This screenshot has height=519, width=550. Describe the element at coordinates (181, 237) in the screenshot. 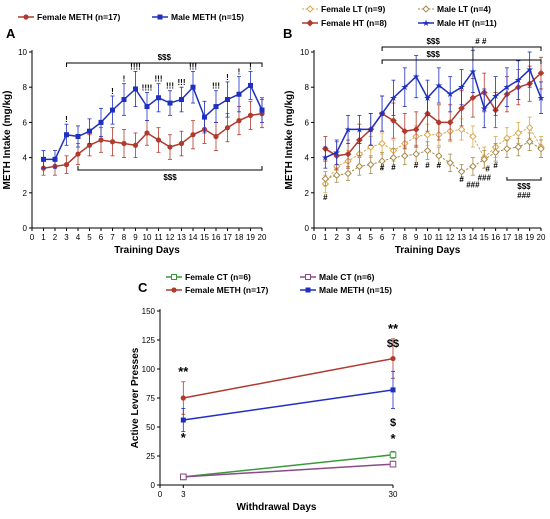

I see `panel-a-x-tick-label: 13` at that location.